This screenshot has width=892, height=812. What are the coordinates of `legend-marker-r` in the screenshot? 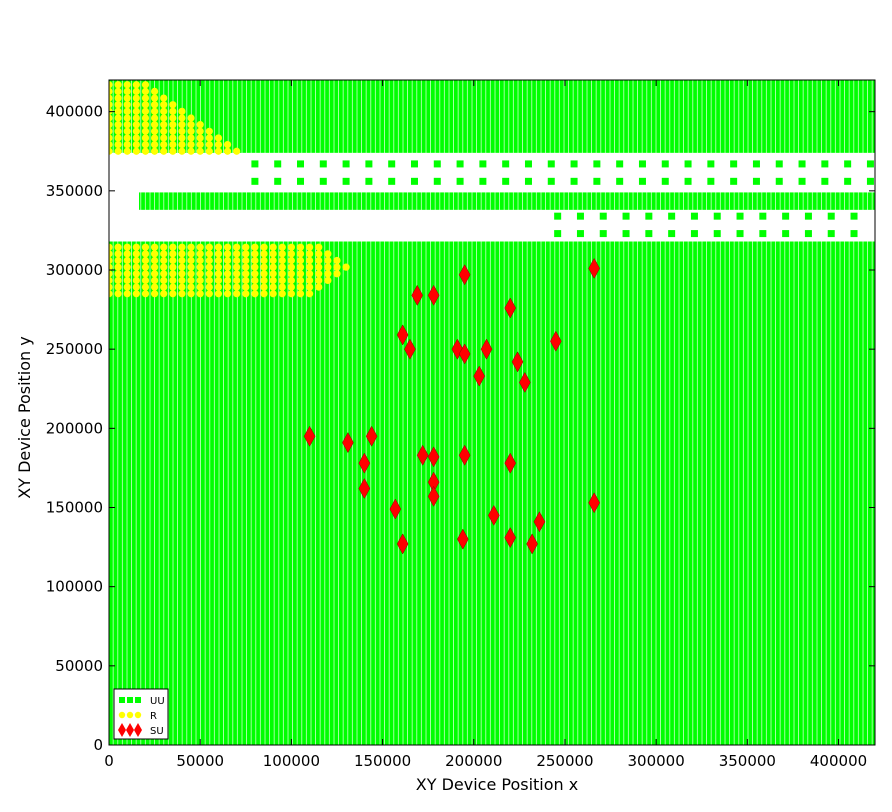 It's located at (138, 715).